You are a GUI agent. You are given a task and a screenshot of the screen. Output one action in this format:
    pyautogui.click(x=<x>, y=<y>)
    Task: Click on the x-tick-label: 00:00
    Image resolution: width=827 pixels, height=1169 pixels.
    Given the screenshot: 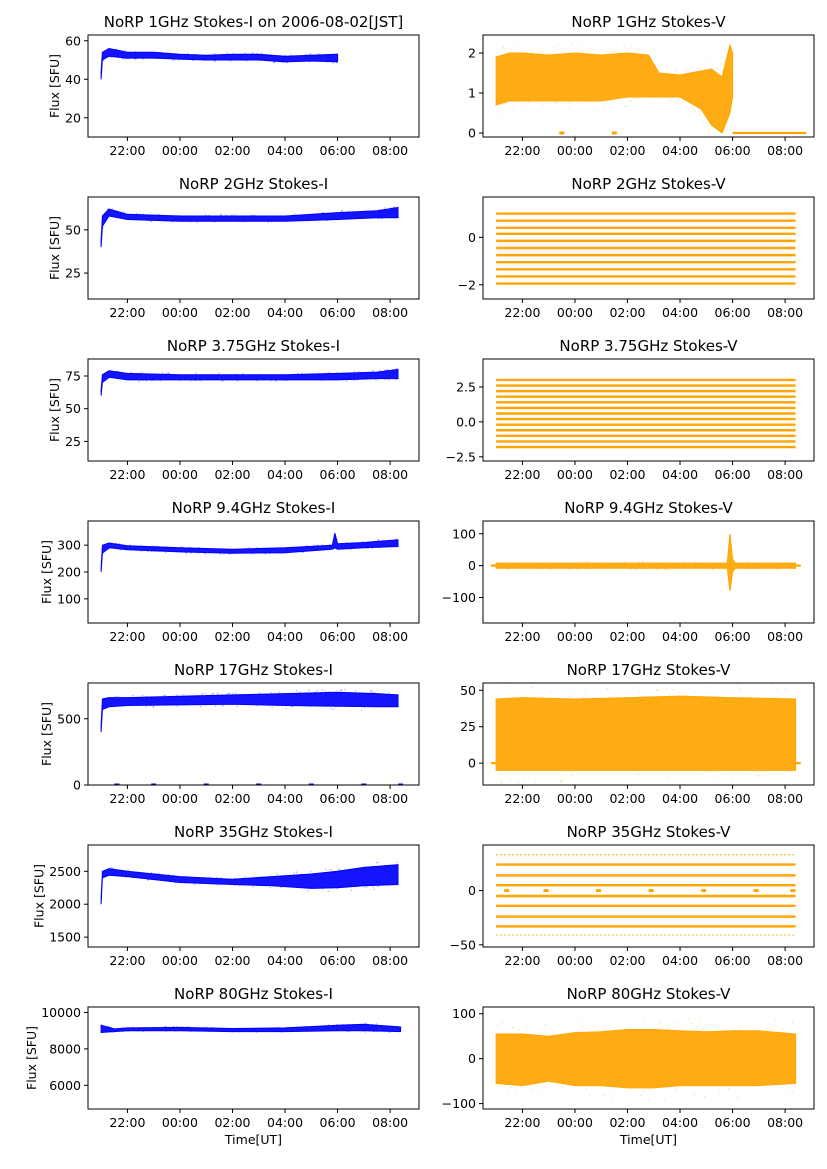 What is the action you would take?
    pyautogui.click(x=180, y=150)
    